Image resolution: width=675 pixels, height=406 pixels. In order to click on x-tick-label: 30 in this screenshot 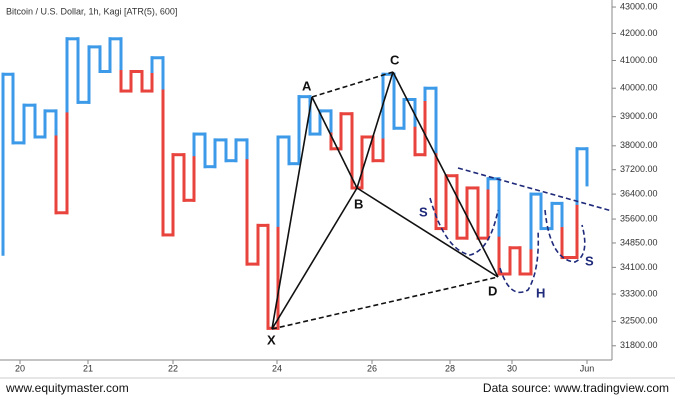, I will do `click(512, 368)`.